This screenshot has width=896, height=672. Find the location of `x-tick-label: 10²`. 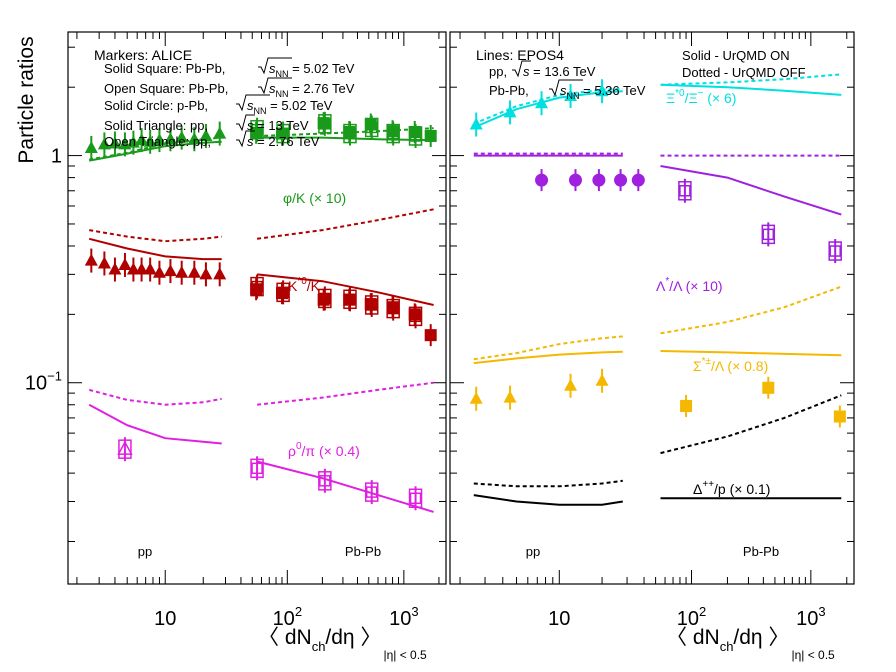

x-tick-label: 10² is located at coordinates (691, 617).